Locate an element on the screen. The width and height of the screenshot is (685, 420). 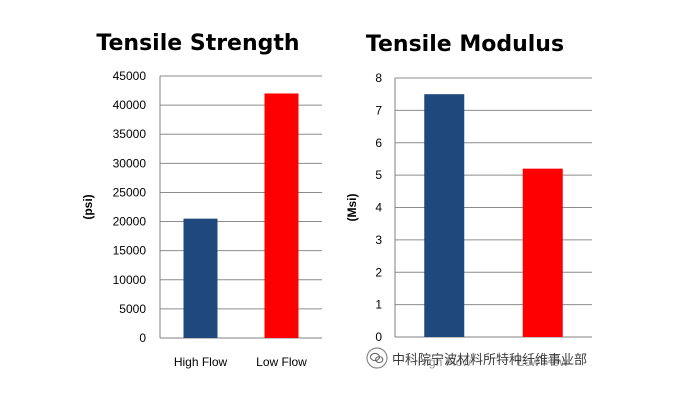
modulus-y-tick-label: 7 is located at coordinates (378, 110).